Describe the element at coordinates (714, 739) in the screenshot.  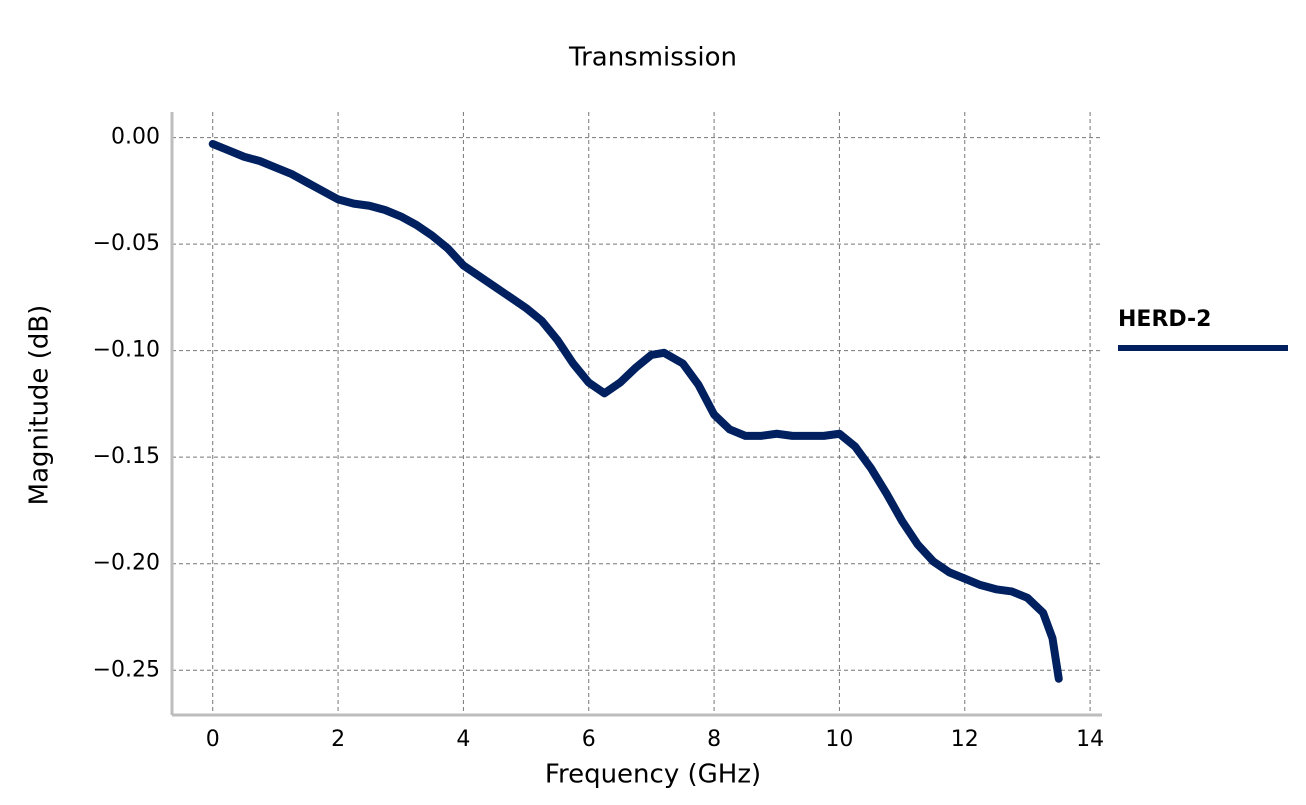
I see `x-tick-label: 8` at that location.